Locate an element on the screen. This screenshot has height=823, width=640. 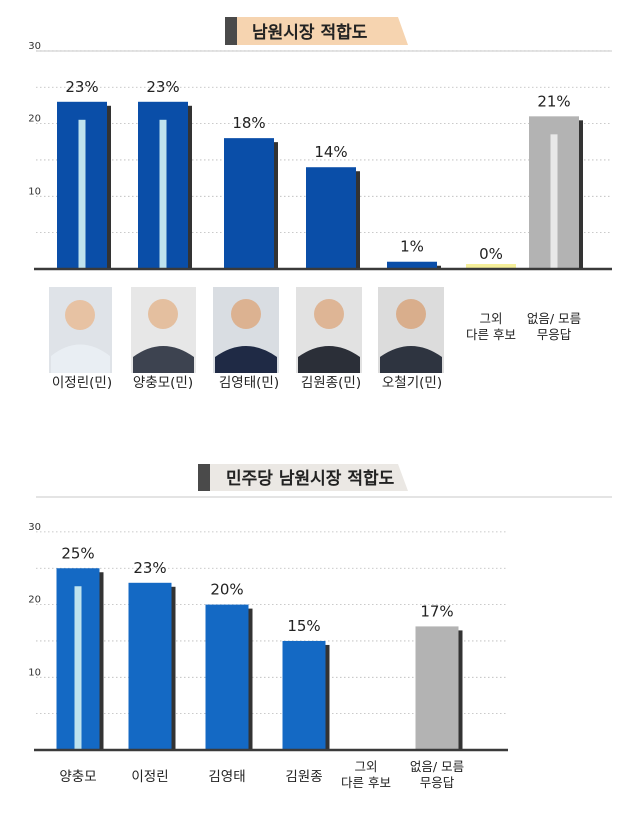
chart2-category-labels: 양충모 이정린 김영태 김원종 그외 다른 후보 없음/ 모름 무응답 is located at coordinates (261, 774).